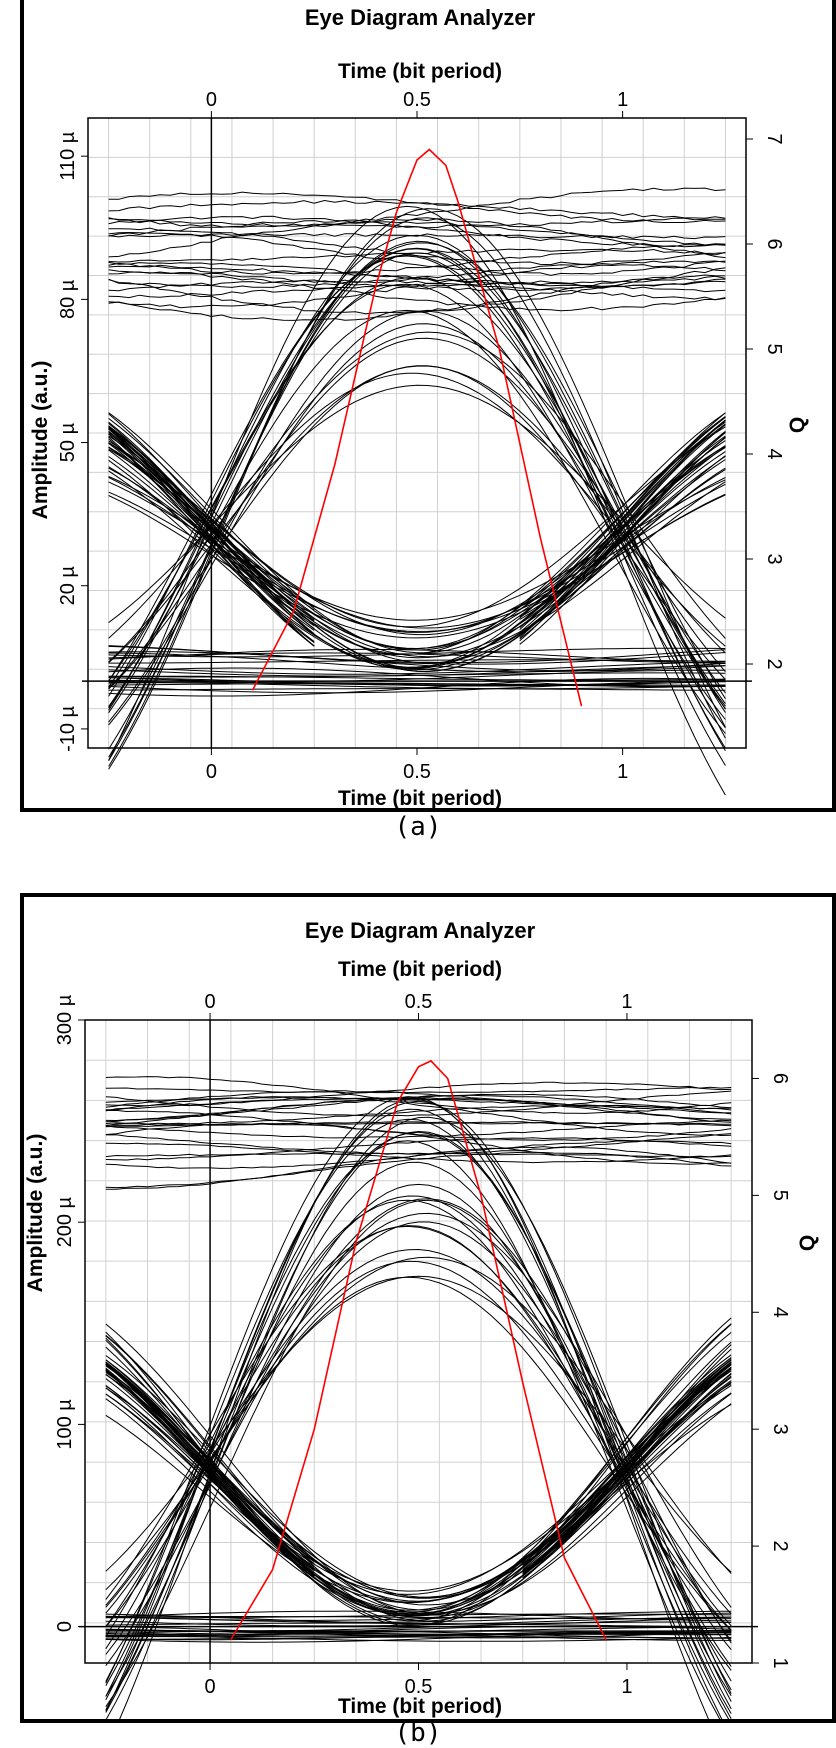  What do you see at coordinates (780, 1662) in the screenshot?
I see `y2-tick-label: 1` at bounding box center [780, 1662].